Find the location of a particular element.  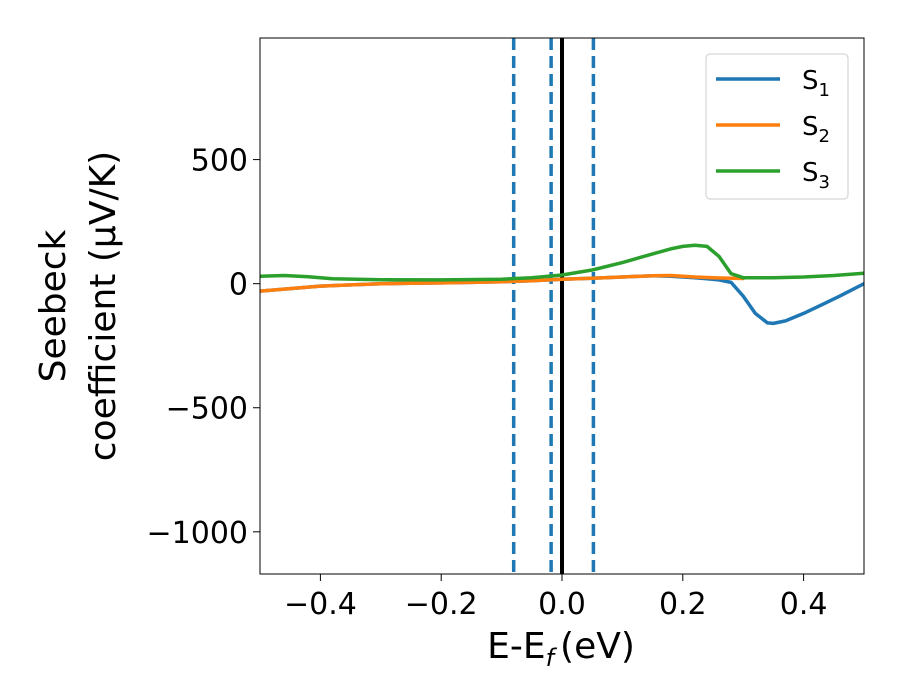

x-tick-label: 0.4 is located at coordinates (804, 604).